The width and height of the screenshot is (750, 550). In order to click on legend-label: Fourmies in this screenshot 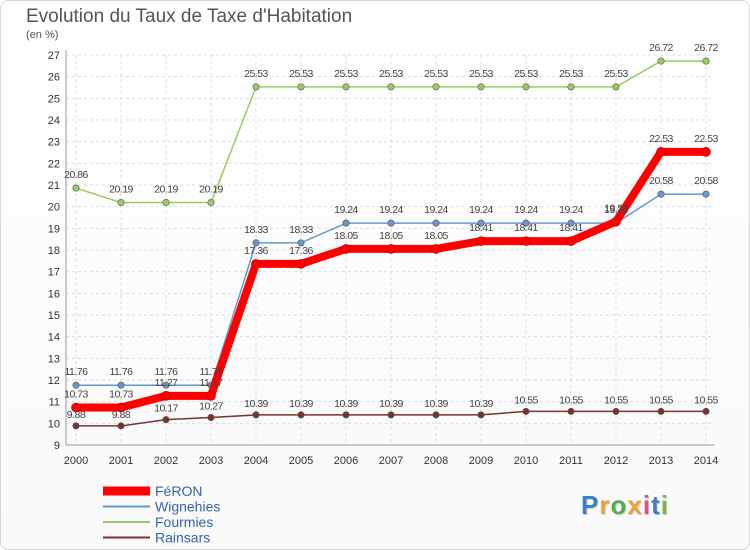, I will do `click(184, 522)`.